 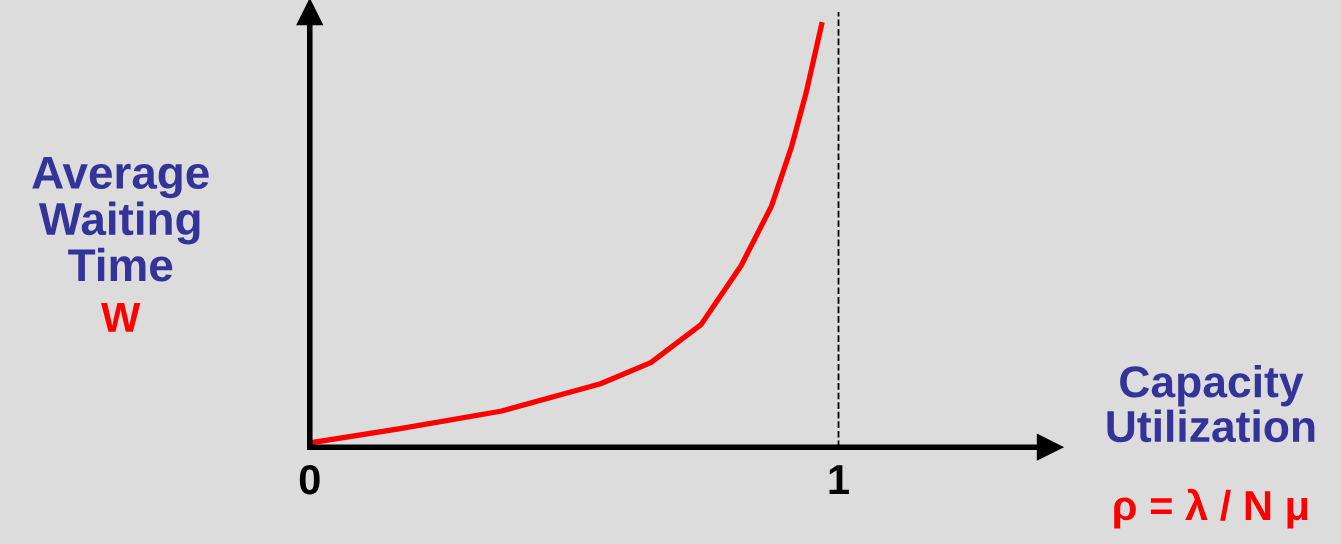 What do you see at coordinates (1211, 403) in the screenshot?
I see `x-axis-title: Capacity Utilization` at bounding box center [1211, 403].